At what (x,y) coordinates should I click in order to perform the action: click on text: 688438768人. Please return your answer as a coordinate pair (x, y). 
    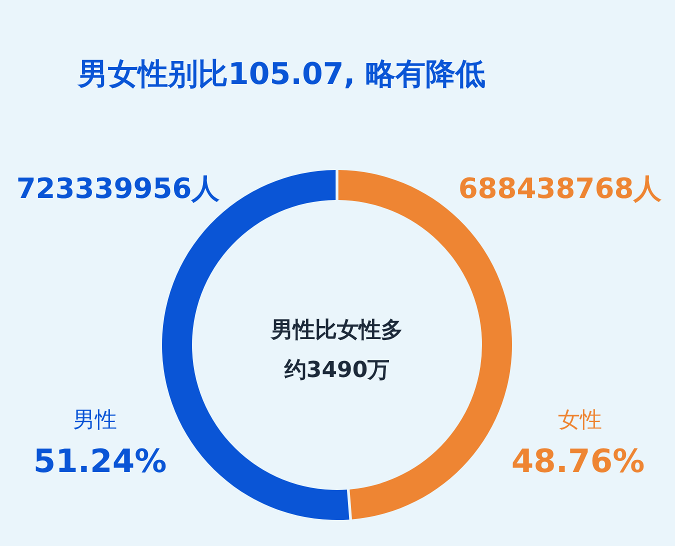
    Looking at the image, I should click on (560, 188).